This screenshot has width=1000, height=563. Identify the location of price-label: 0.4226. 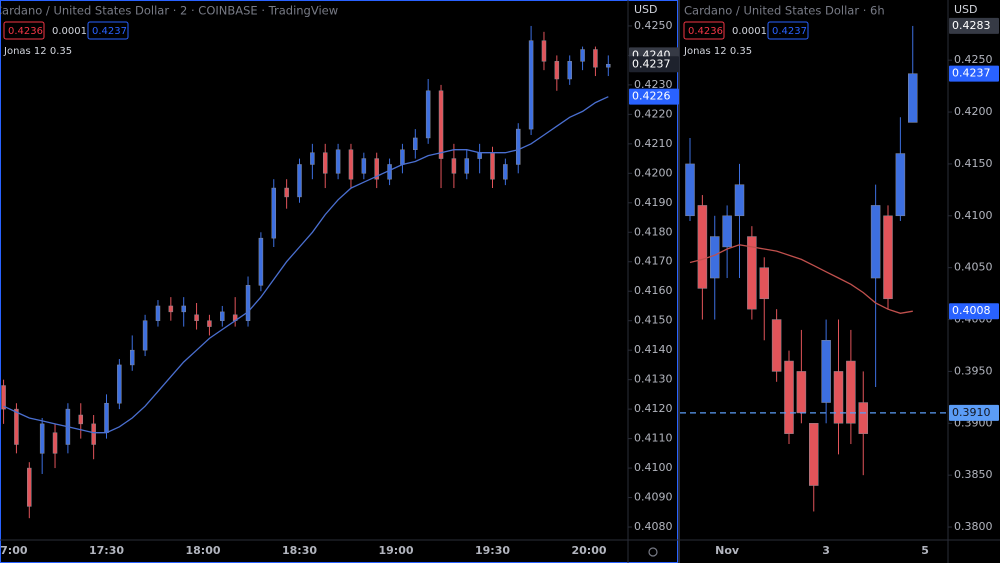
(651, 96).